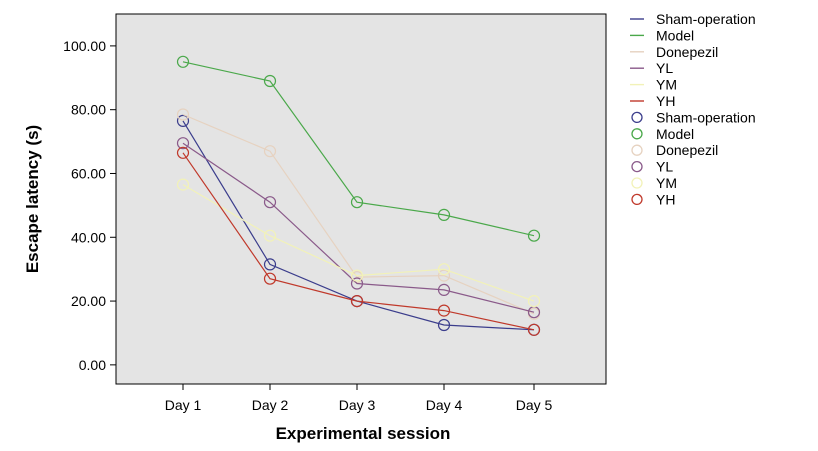 The image size is (818, 451). I want to click on x-axis: Day 1 Day 2 Day 3 Day 4 Day 5, so click(359, 398).